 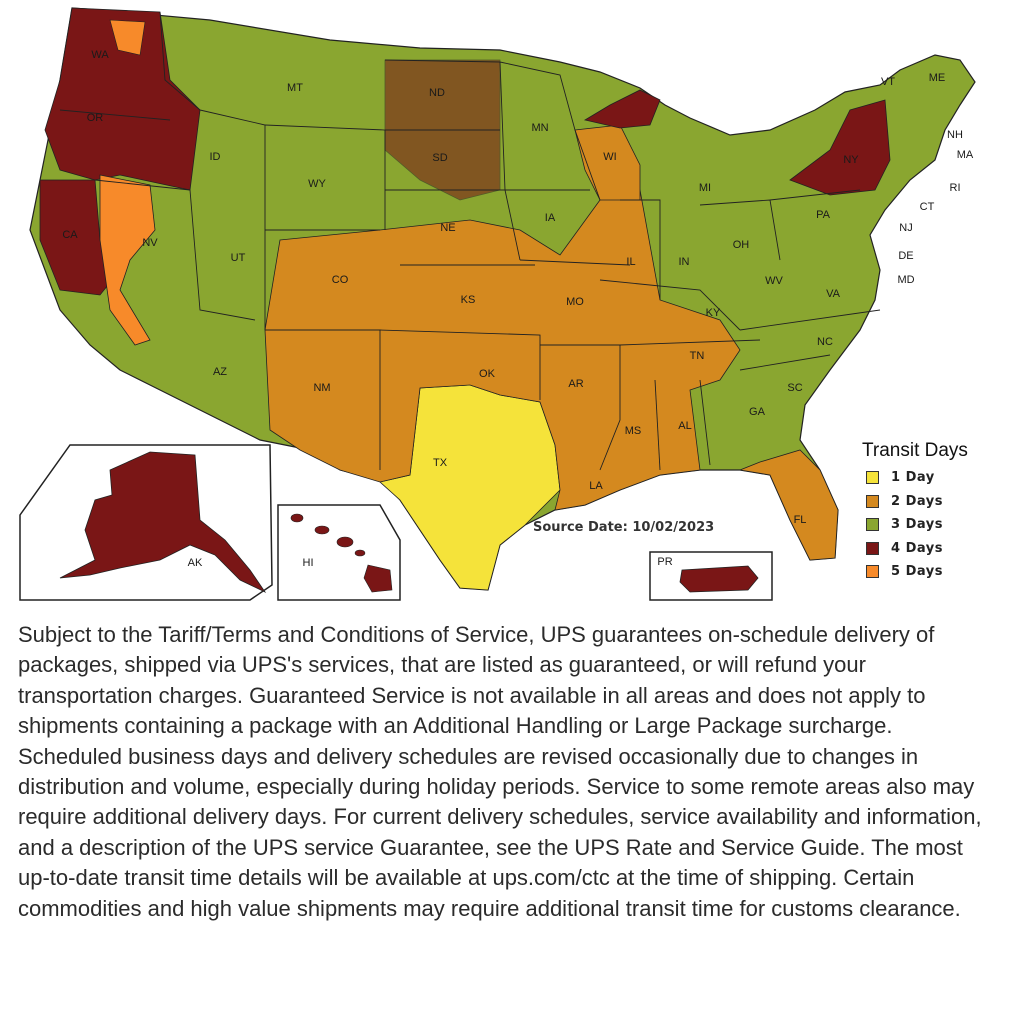 I want to click on legend-label-5-days: 5 Days, so click(x=917, y=572).